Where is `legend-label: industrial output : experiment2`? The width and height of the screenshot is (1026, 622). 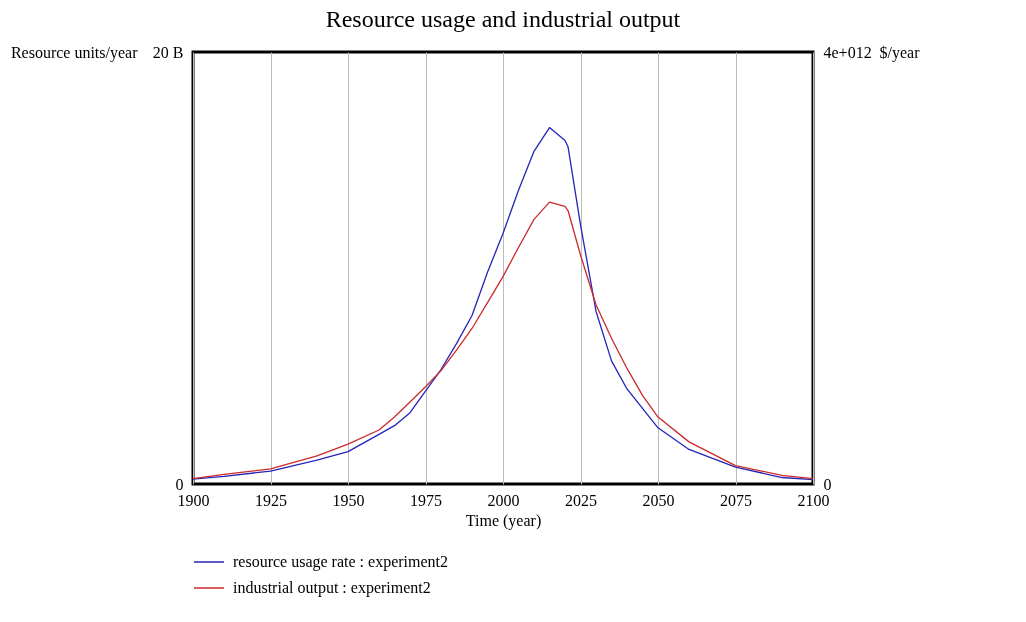 legend-label: industrial output : experiment2 is located at coordinates (332, 588).